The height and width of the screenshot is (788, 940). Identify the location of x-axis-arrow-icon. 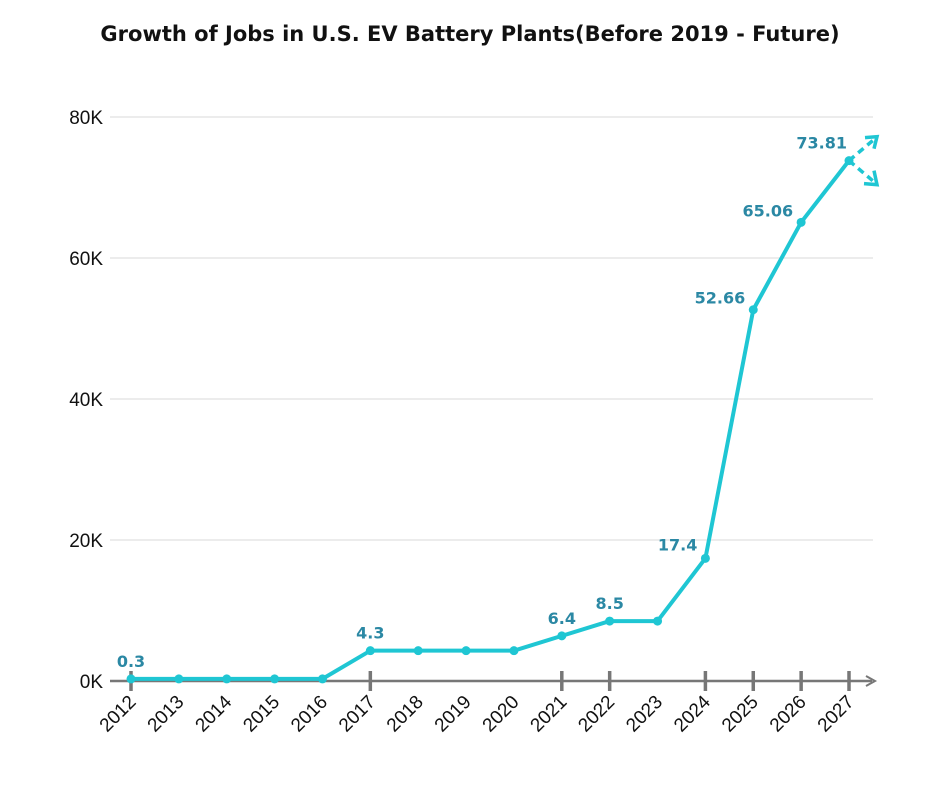
(871, 681).